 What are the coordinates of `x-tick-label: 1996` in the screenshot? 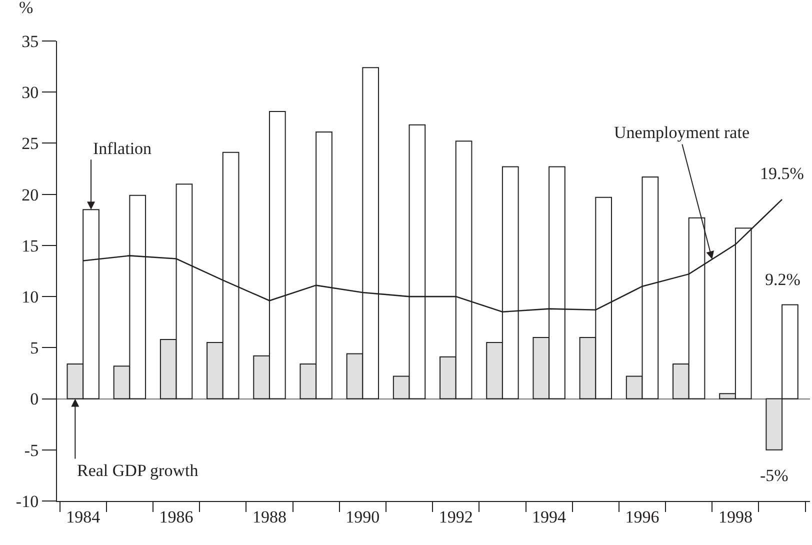 It's located at (642, 516).